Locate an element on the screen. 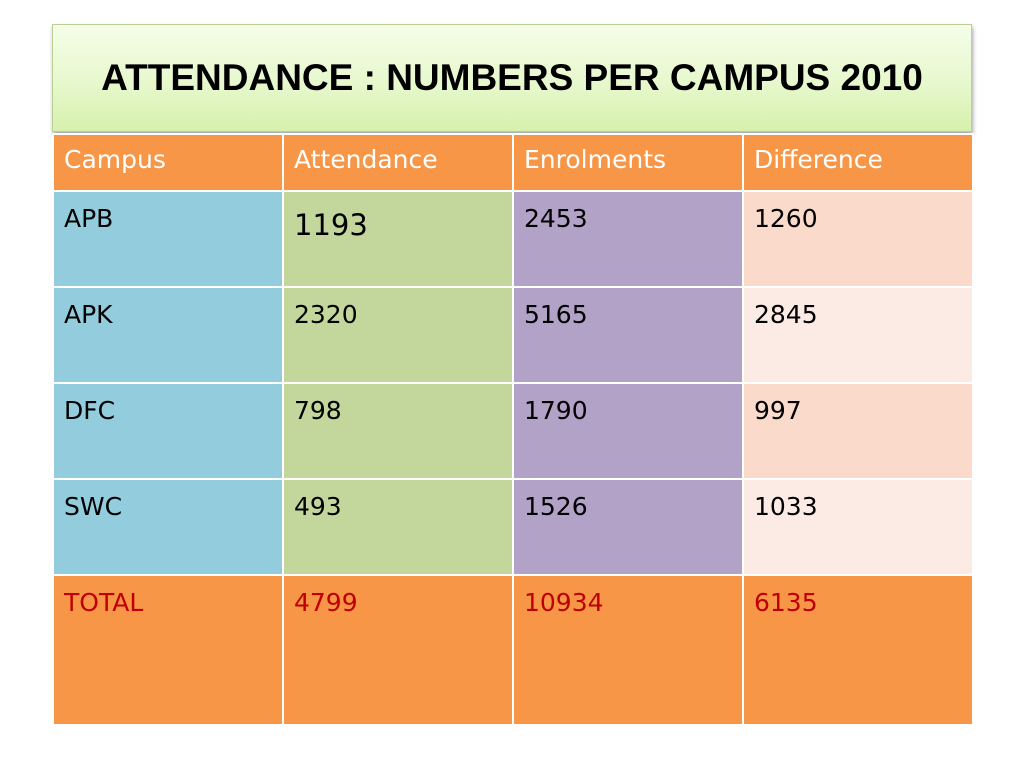  header-enrolments: Enrolments is located at coordinates (628, 162).